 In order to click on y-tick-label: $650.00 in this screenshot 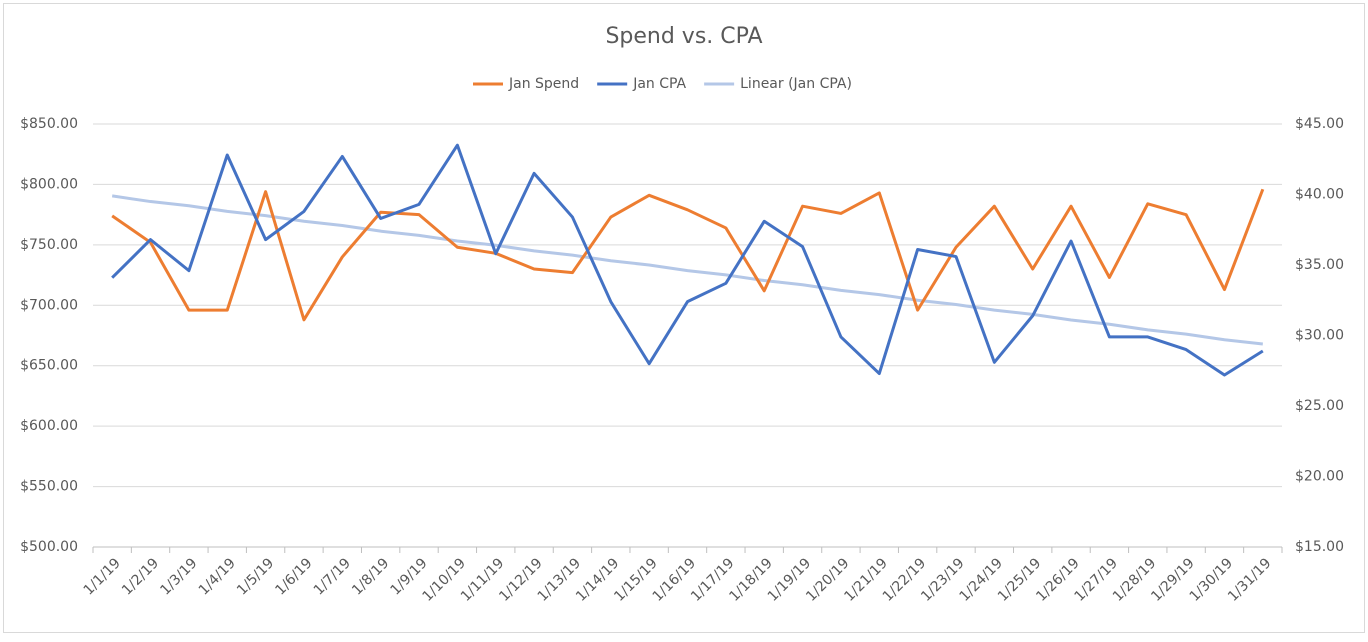, I will do `click(49, 366)`.